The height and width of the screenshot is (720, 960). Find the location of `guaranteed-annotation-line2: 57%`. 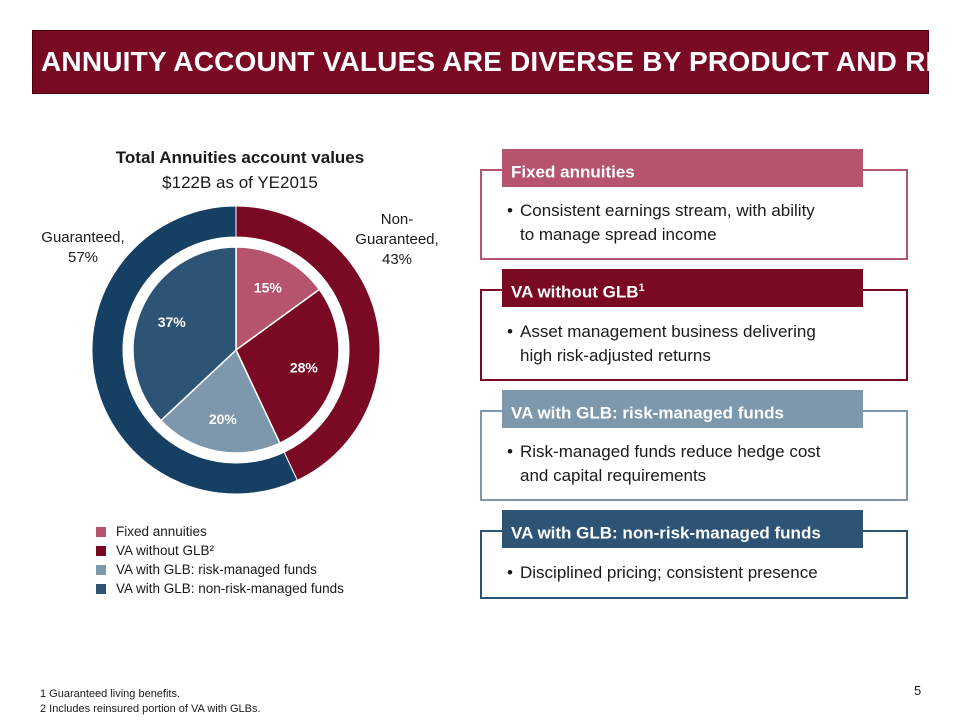

guaranteed-annotation-line2: 57% is located at coordinates (83, 257).